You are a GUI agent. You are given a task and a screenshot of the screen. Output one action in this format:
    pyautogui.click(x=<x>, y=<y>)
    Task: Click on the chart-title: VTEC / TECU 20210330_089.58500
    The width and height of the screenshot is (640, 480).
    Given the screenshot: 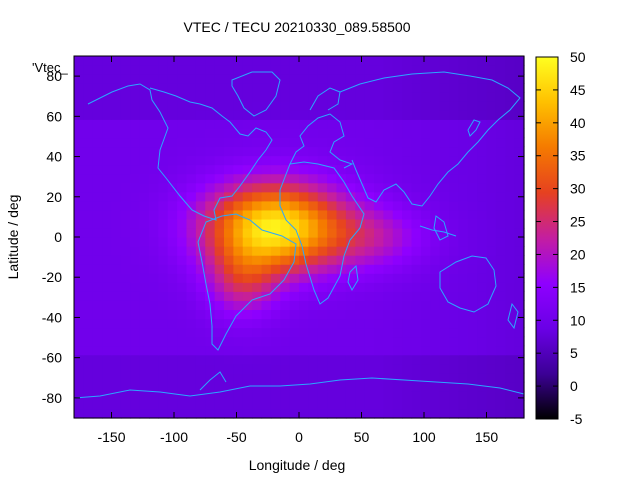 What is the action you would take?
    pyautogui.click(x=296, y=27)
    